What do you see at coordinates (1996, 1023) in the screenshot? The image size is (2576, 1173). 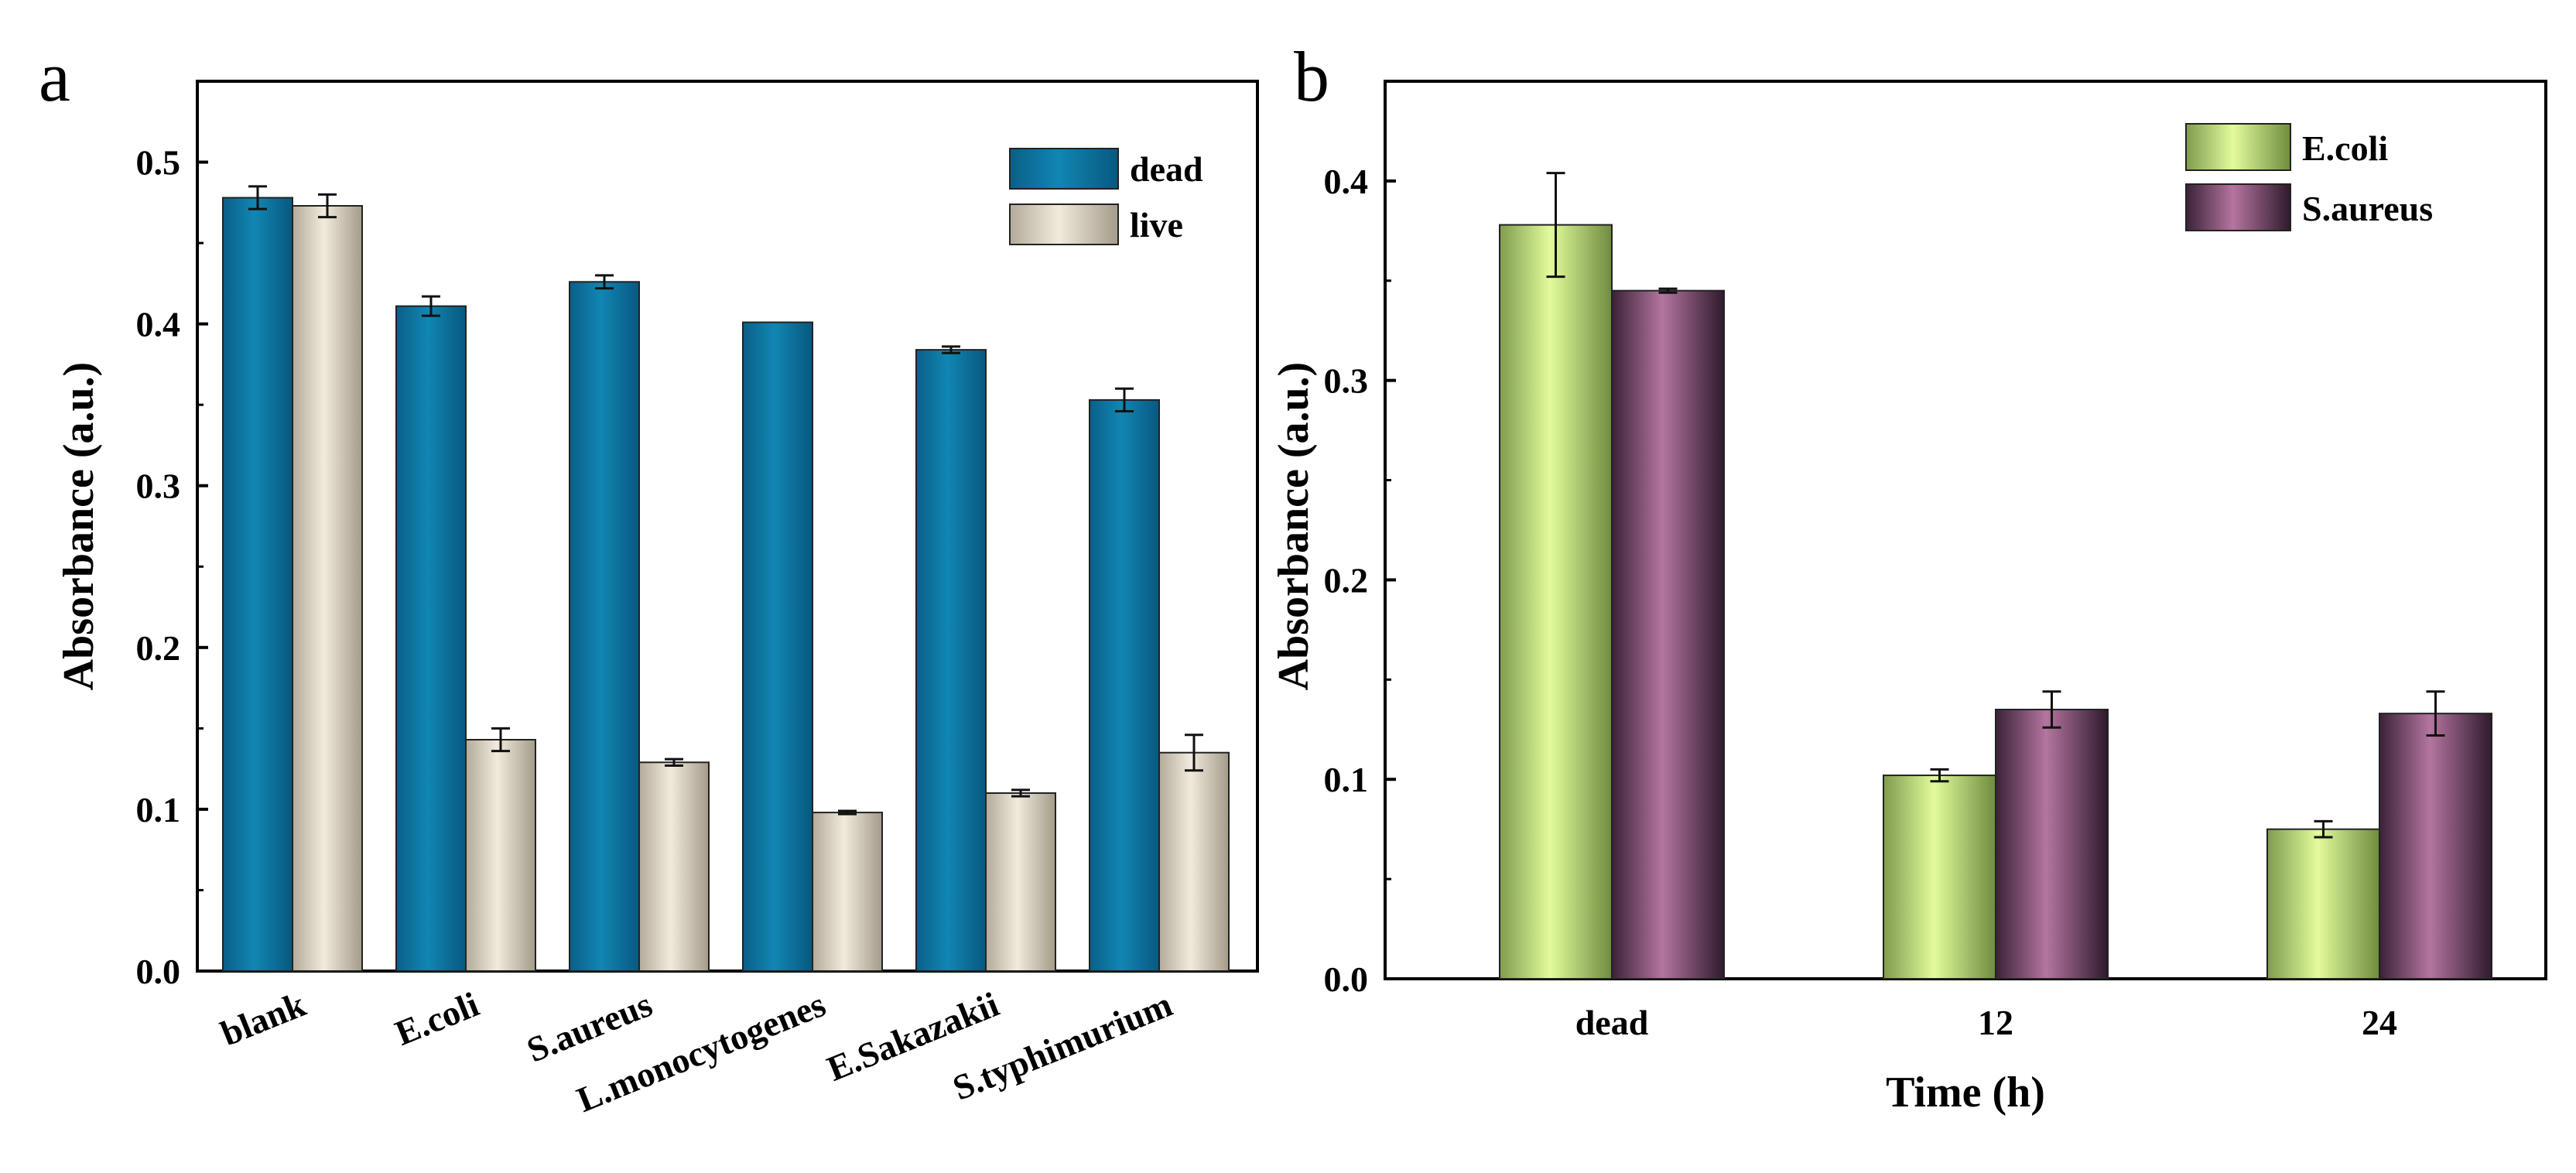 I see `chart-b-x-tick-label-12: 12` at bounding box center [1996, 1023].